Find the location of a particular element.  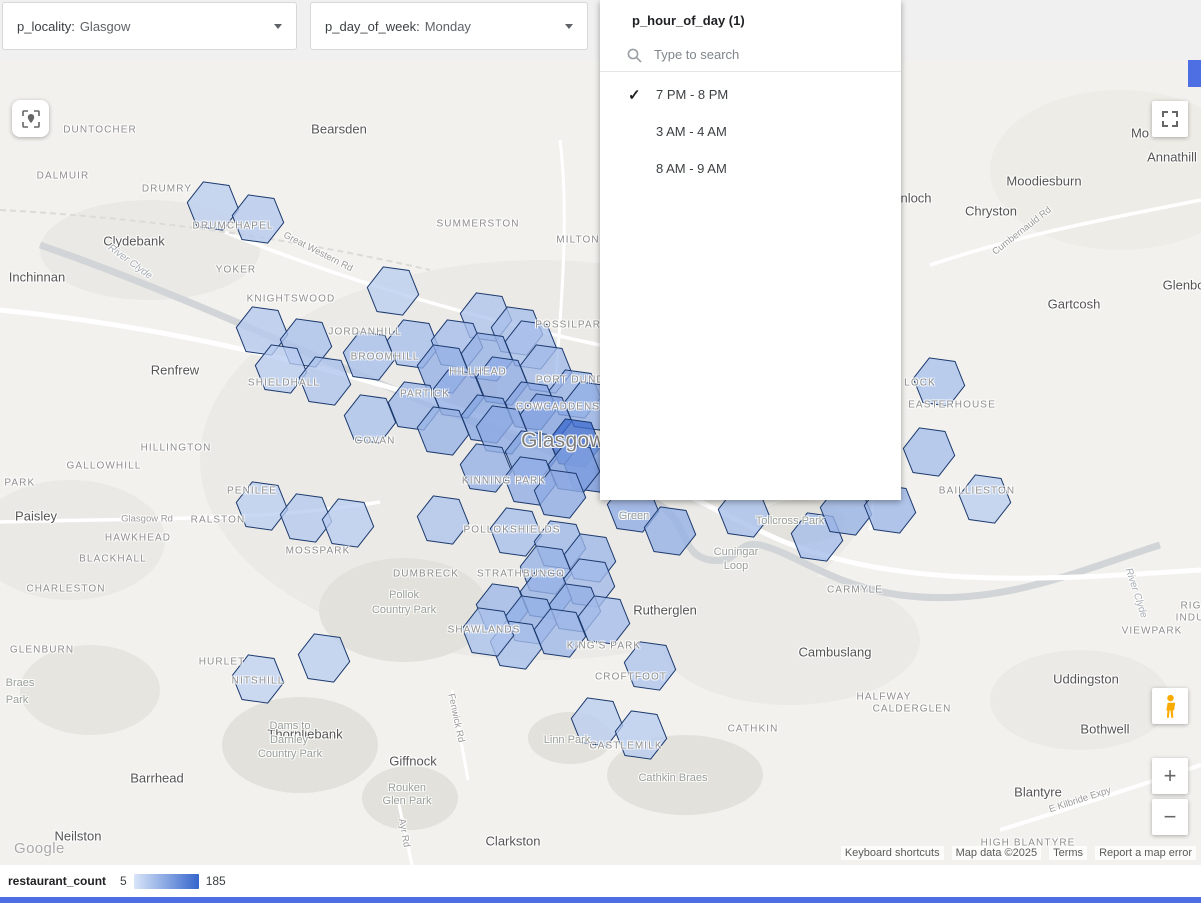

filter-locality-value: Glasgow is located at coordinates (105, 26).